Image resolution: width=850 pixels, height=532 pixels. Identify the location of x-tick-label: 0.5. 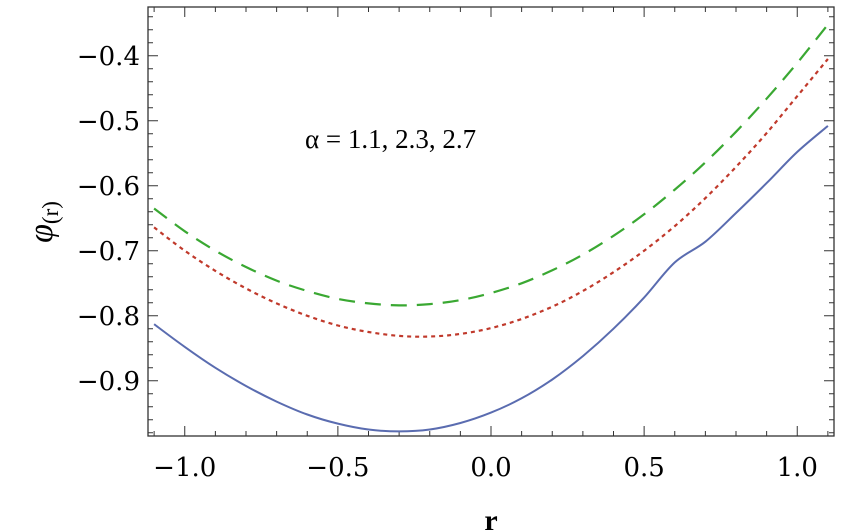
(643, 468).